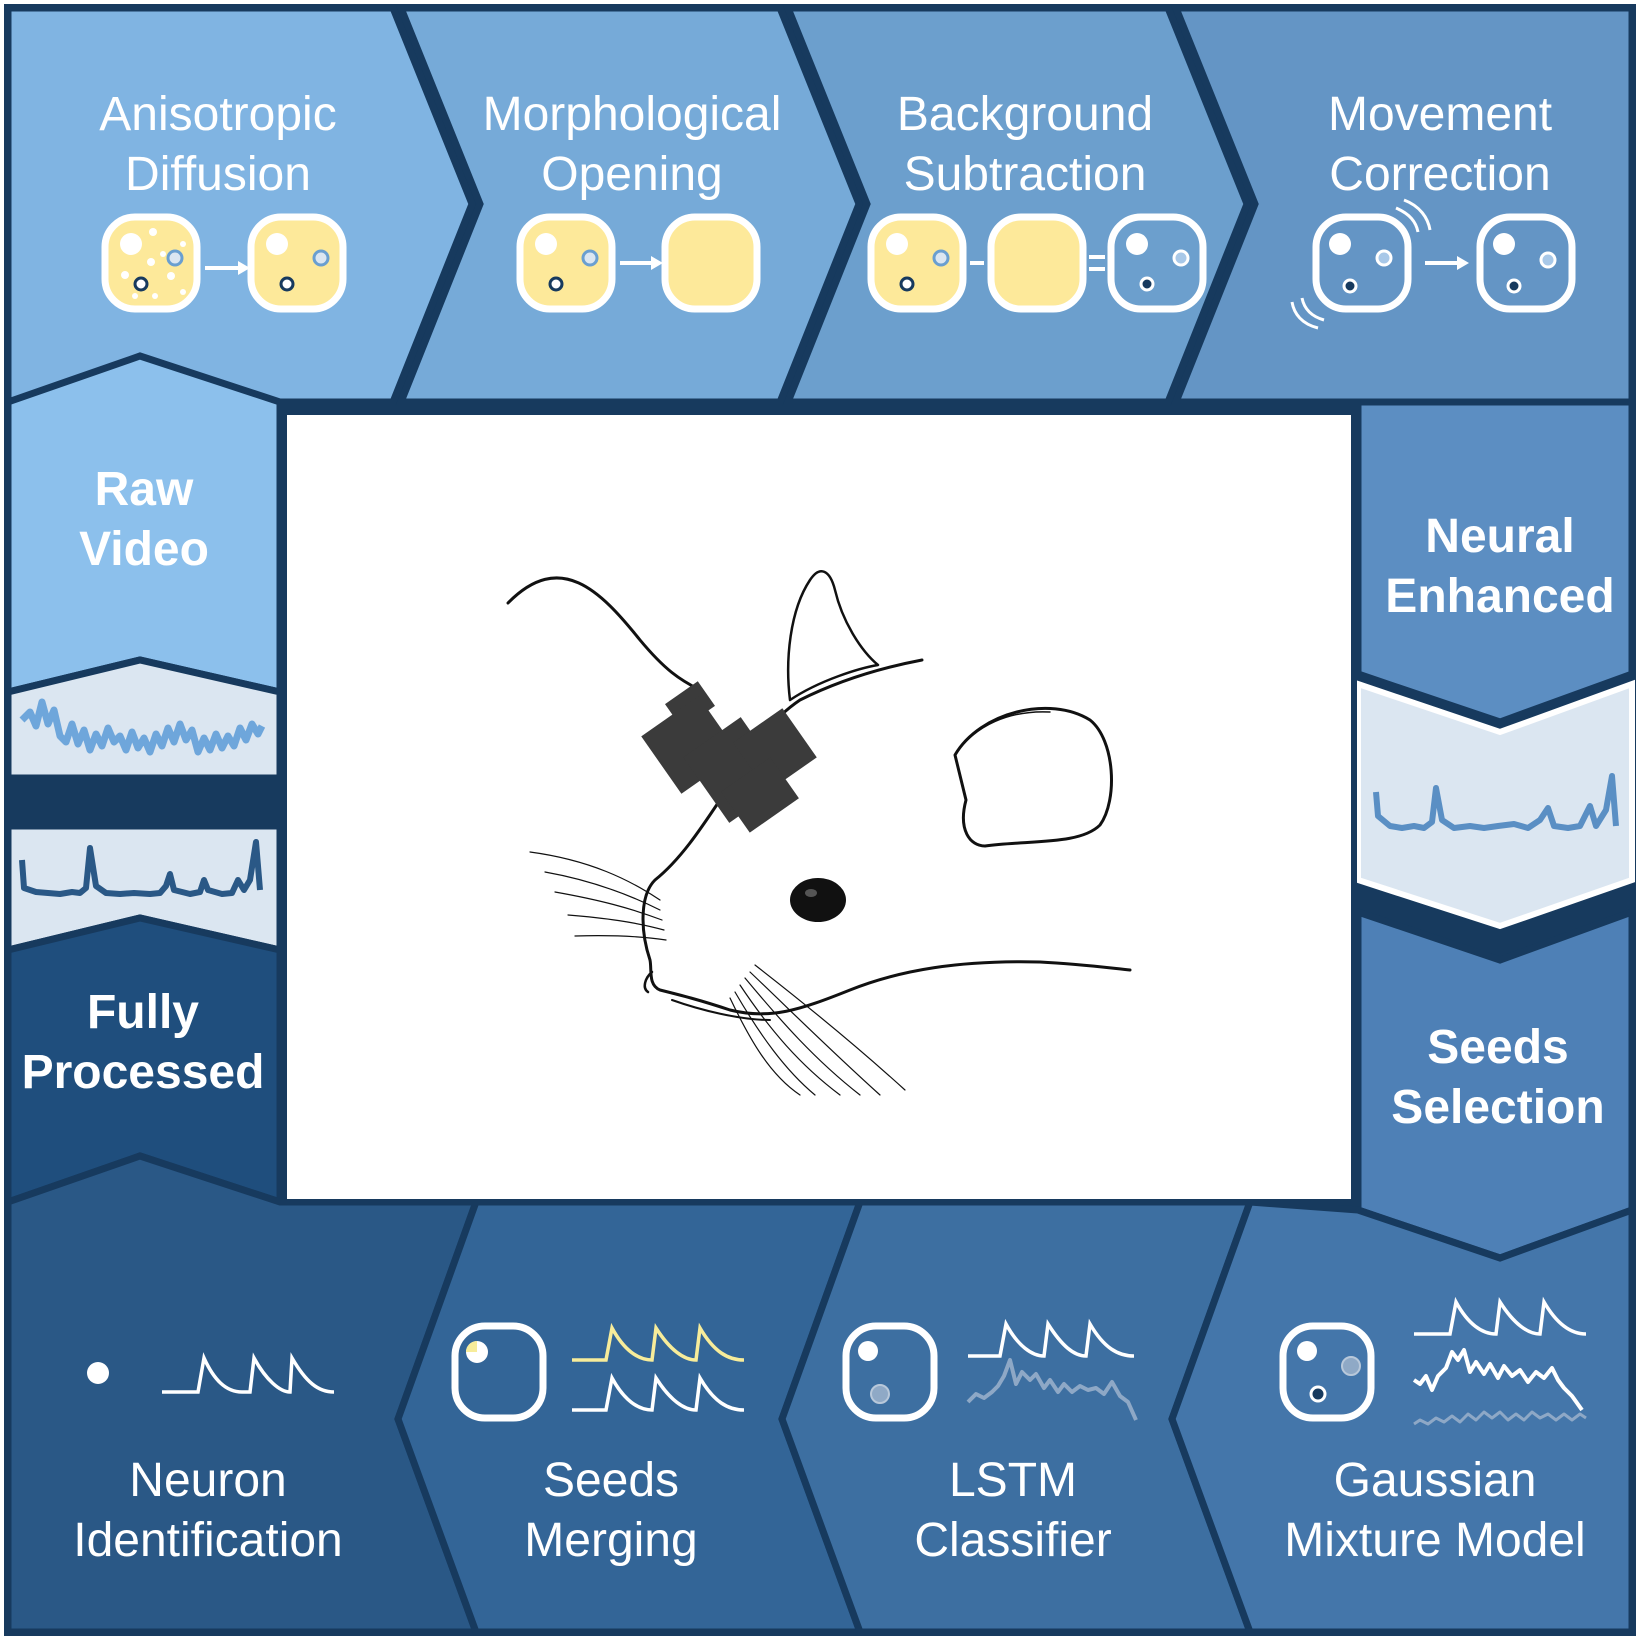  What do you see at coordinates (1497, 1047) in the screenshot?
I see `stage-label-line1: Seeds` at bounding box center [1497, 1047].